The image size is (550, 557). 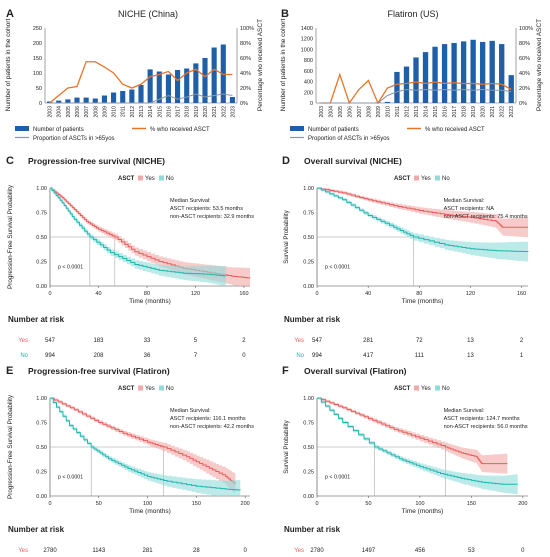 I want to click on legend-label: Proportion of ASCTs in >65yos, so click(x=74, y=139).